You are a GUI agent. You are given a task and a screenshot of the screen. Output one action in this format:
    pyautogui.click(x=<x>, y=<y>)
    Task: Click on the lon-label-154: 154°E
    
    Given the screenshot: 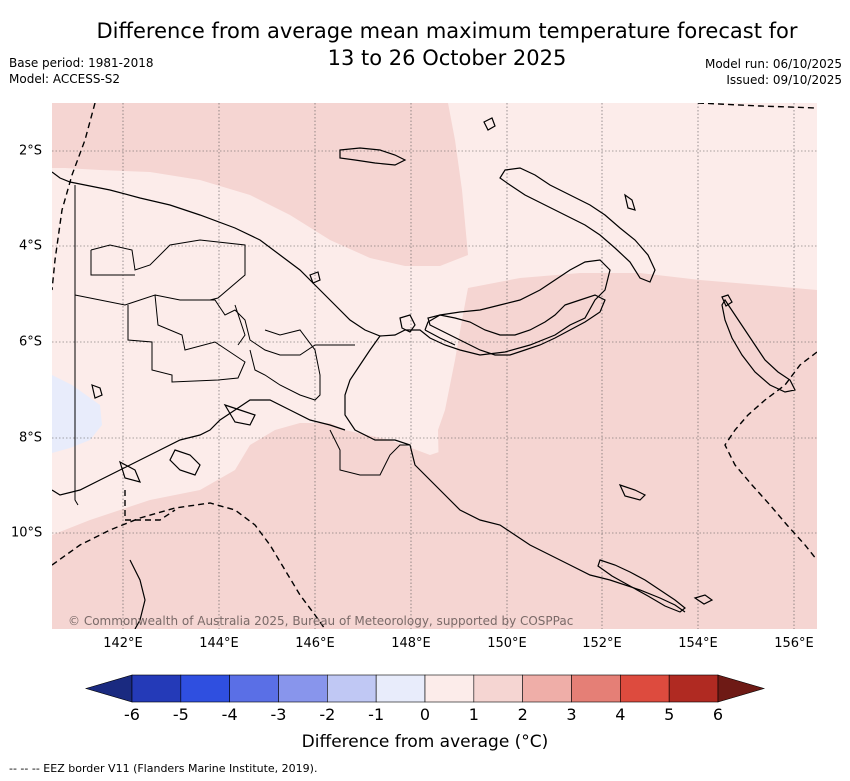 What is the action you would take?
    pyautogui.click(x=698, y=643)
    